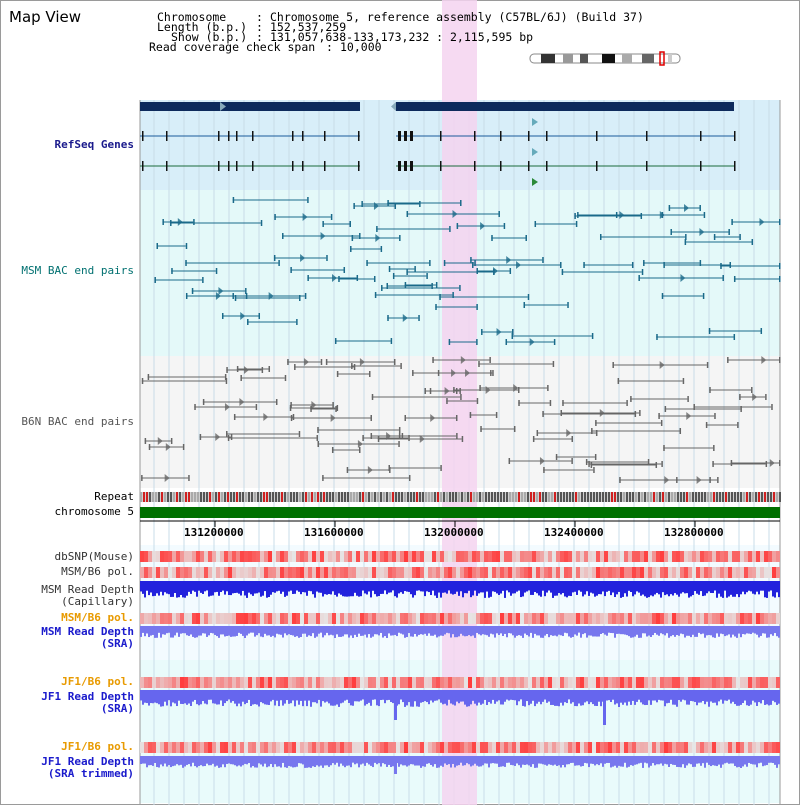  I want to click on label-dbsnp: dbSNP(Mouse), so click(94, 556).